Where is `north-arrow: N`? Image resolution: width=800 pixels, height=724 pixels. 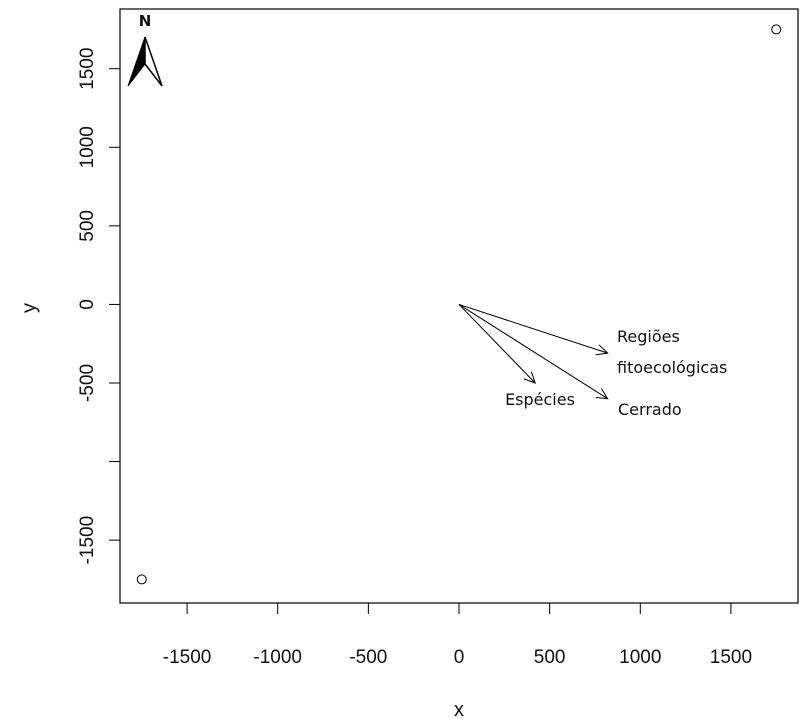
north-arrow: N is located at coordinates (145, 49).